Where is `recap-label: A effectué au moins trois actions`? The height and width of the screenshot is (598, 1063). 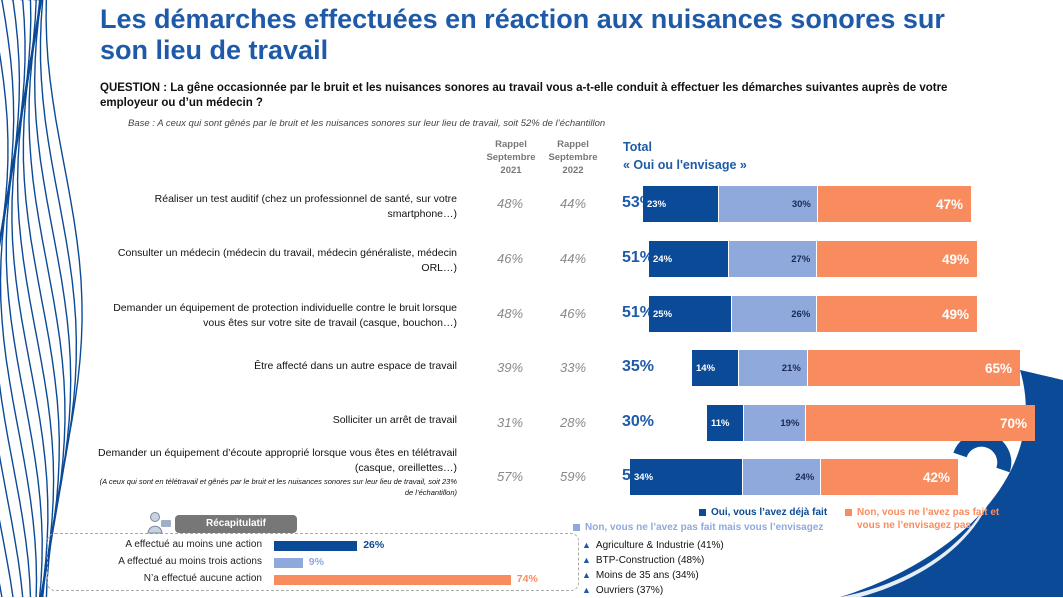 recap-label: A effectué au moins trois actions is located at coordinates (190, 561).